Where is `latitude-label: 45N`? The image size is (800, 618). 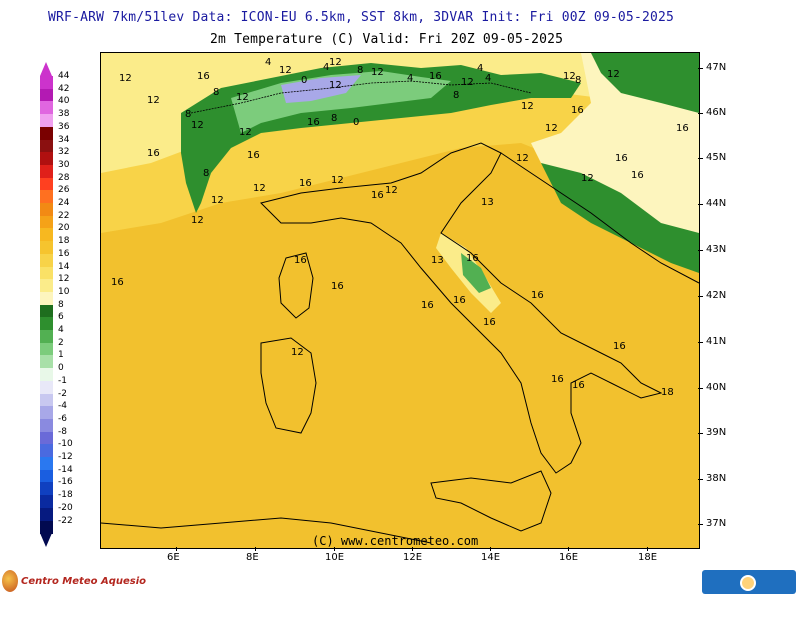 latitude-label: 45N is located at coordinates (716, 157).